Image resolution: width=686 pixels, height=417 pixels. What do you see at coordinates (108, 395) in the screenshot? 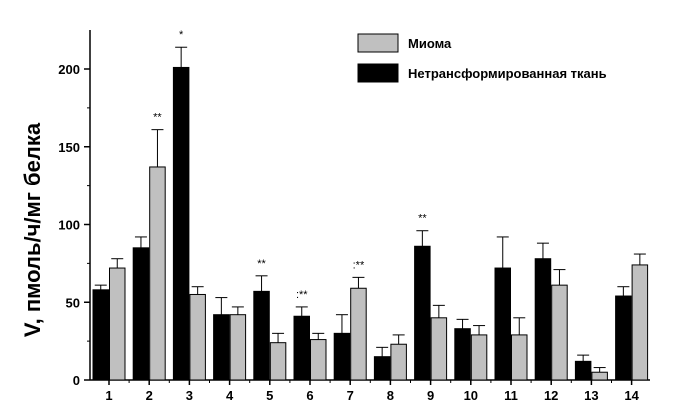
I see `x-tick-label-1: 1` at bounding box center [108, 395].